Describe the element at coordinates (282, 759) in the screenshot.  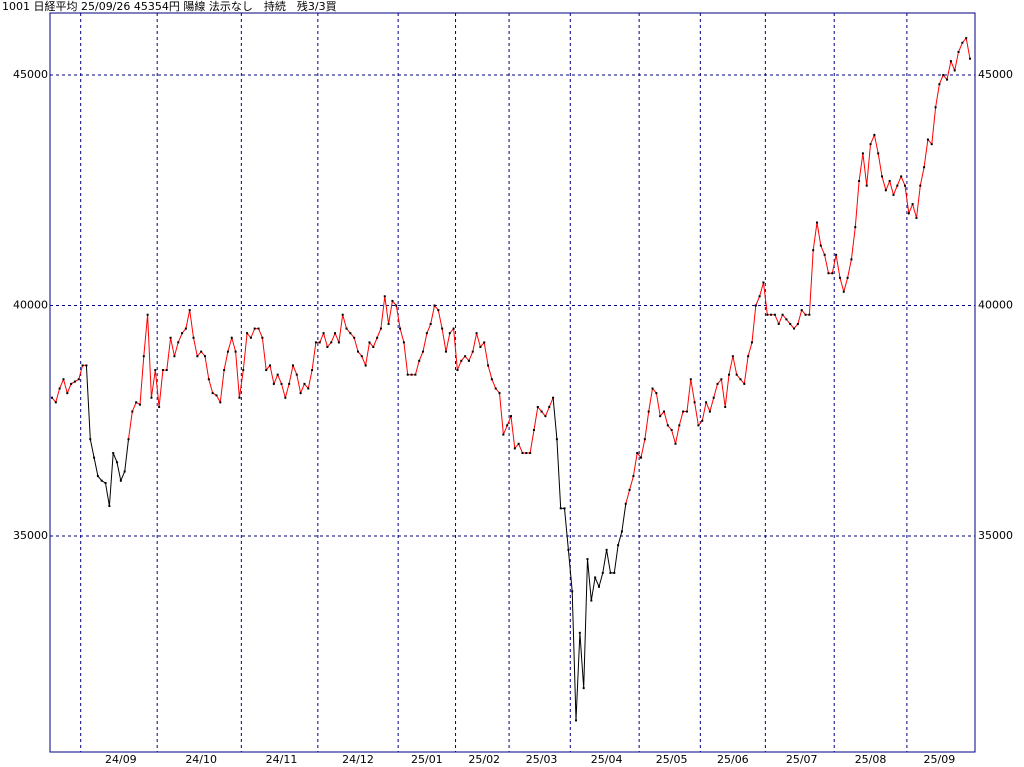
I see `x-tick-label: 24/11` at that location.